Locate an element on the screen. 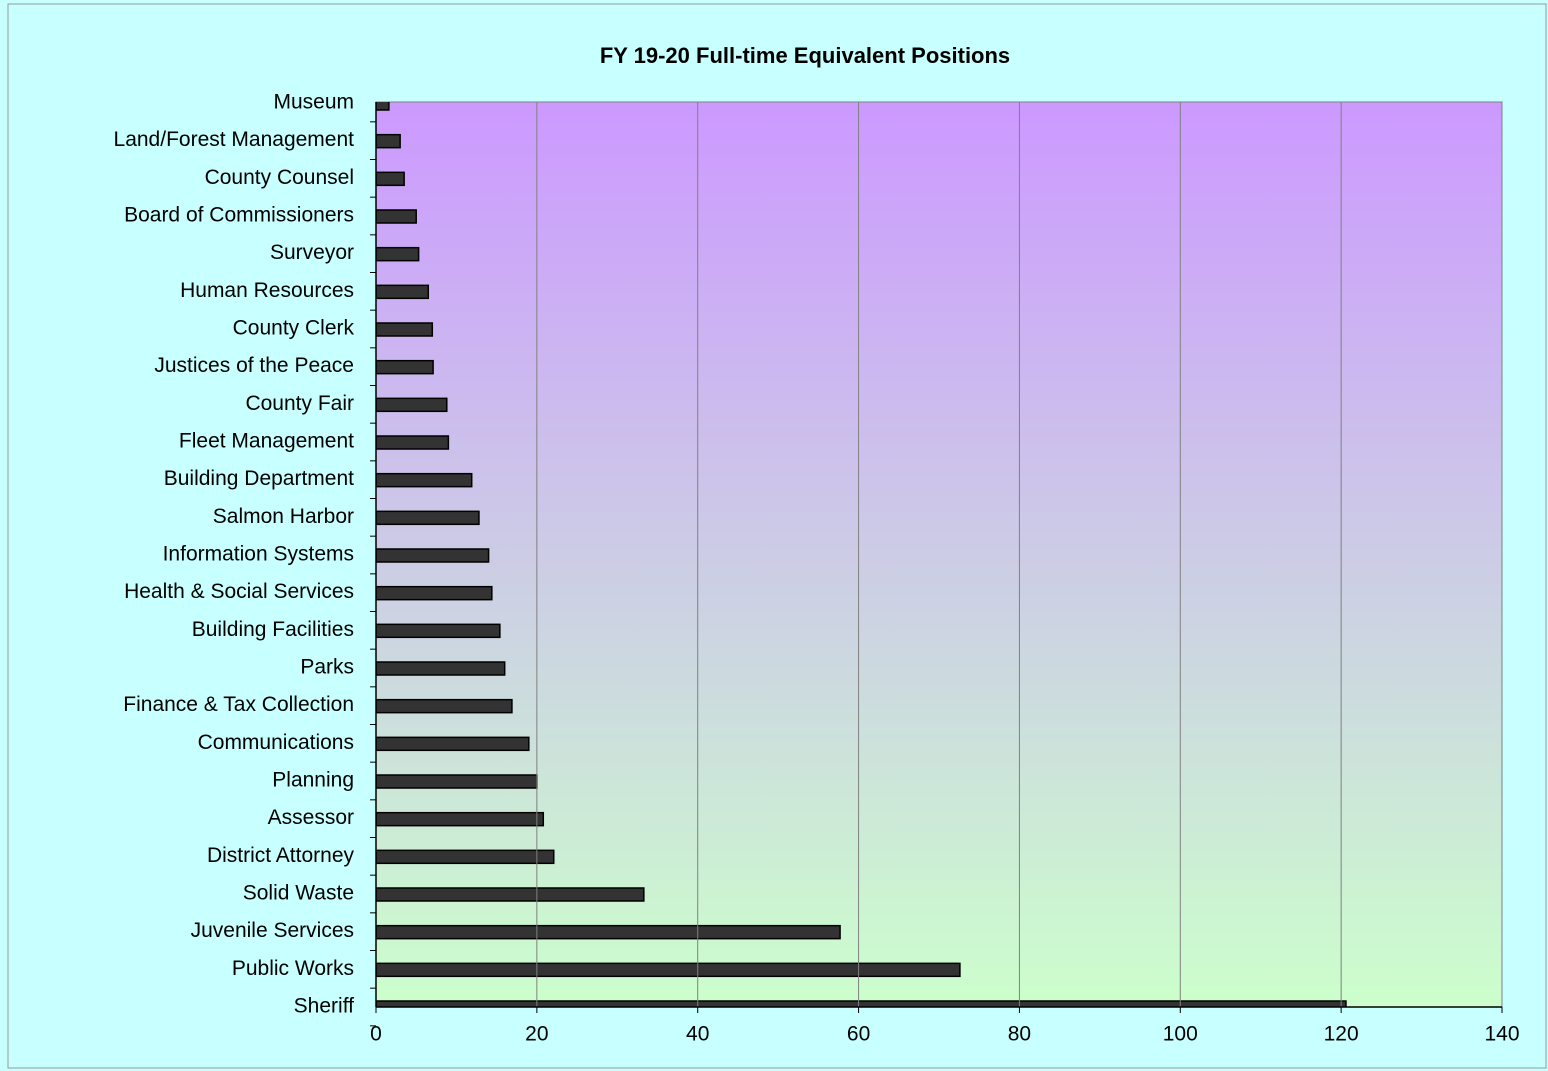  y-tick-label: Board of Commissioners is located at coordinates (239, 215).